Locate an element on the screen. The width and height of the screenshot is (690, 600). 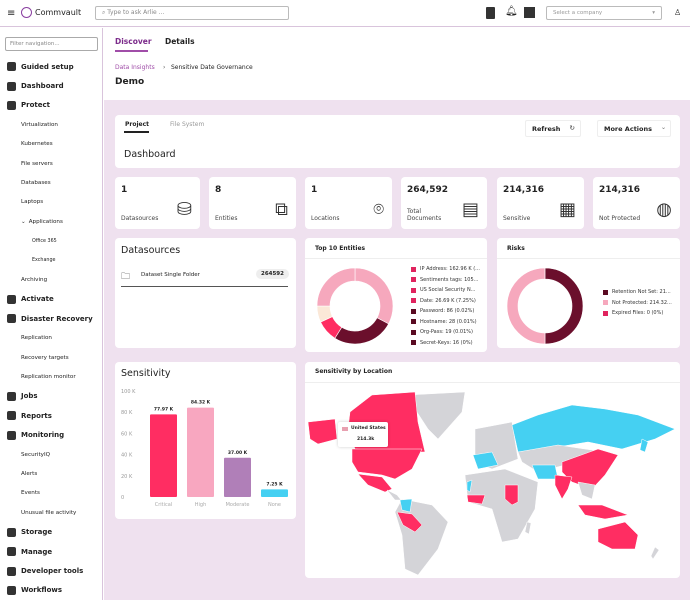
bell-icon: 🔔︎ is located at coordinates (511, 11).